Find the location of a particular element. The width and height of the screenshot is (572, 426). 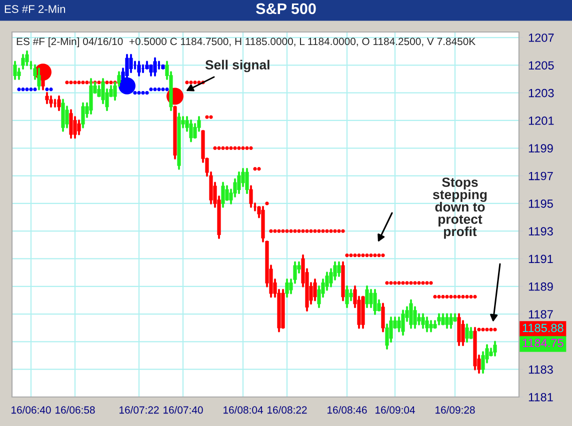

y-tick-label: 1195 is located at coordinates (540, 203).